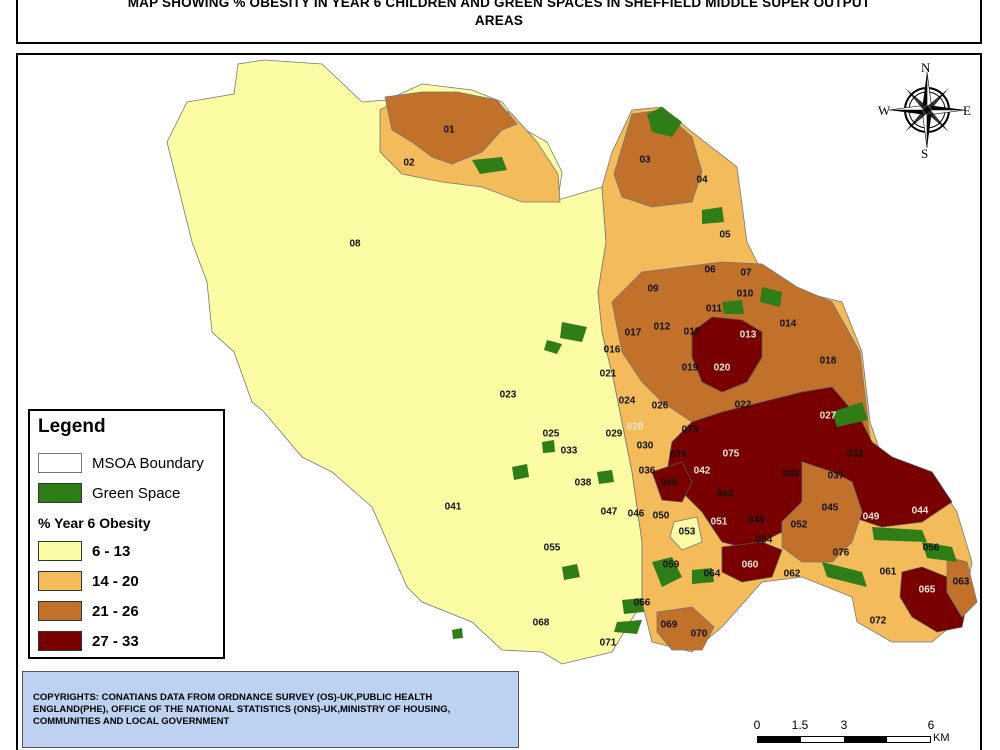 Image resolution: width=1000 pixels, height=750 pixels. I want to click on msoa-label-050: 050, so click(661, 516).